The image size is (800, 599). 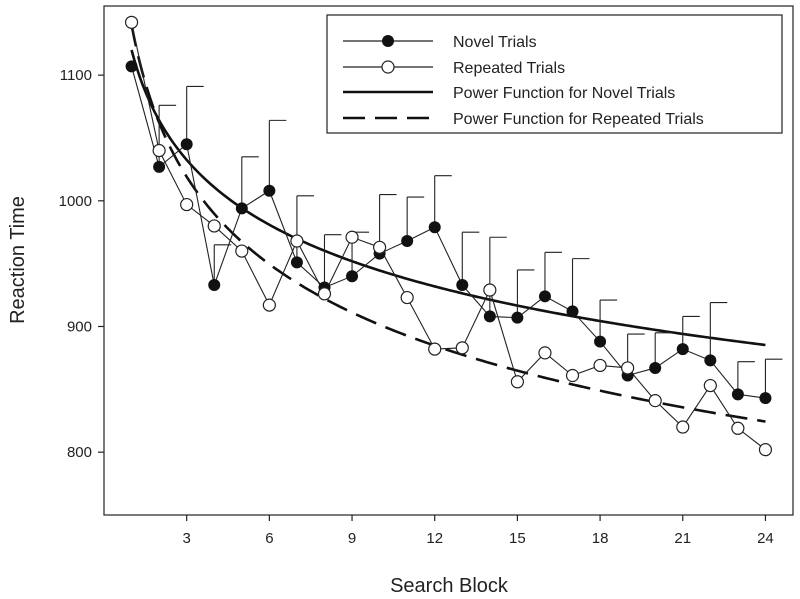 What do you see at coordinates (352, 538) in the screenshot?
I see `x-tick-label: 9` at bounding box center [352, 538].